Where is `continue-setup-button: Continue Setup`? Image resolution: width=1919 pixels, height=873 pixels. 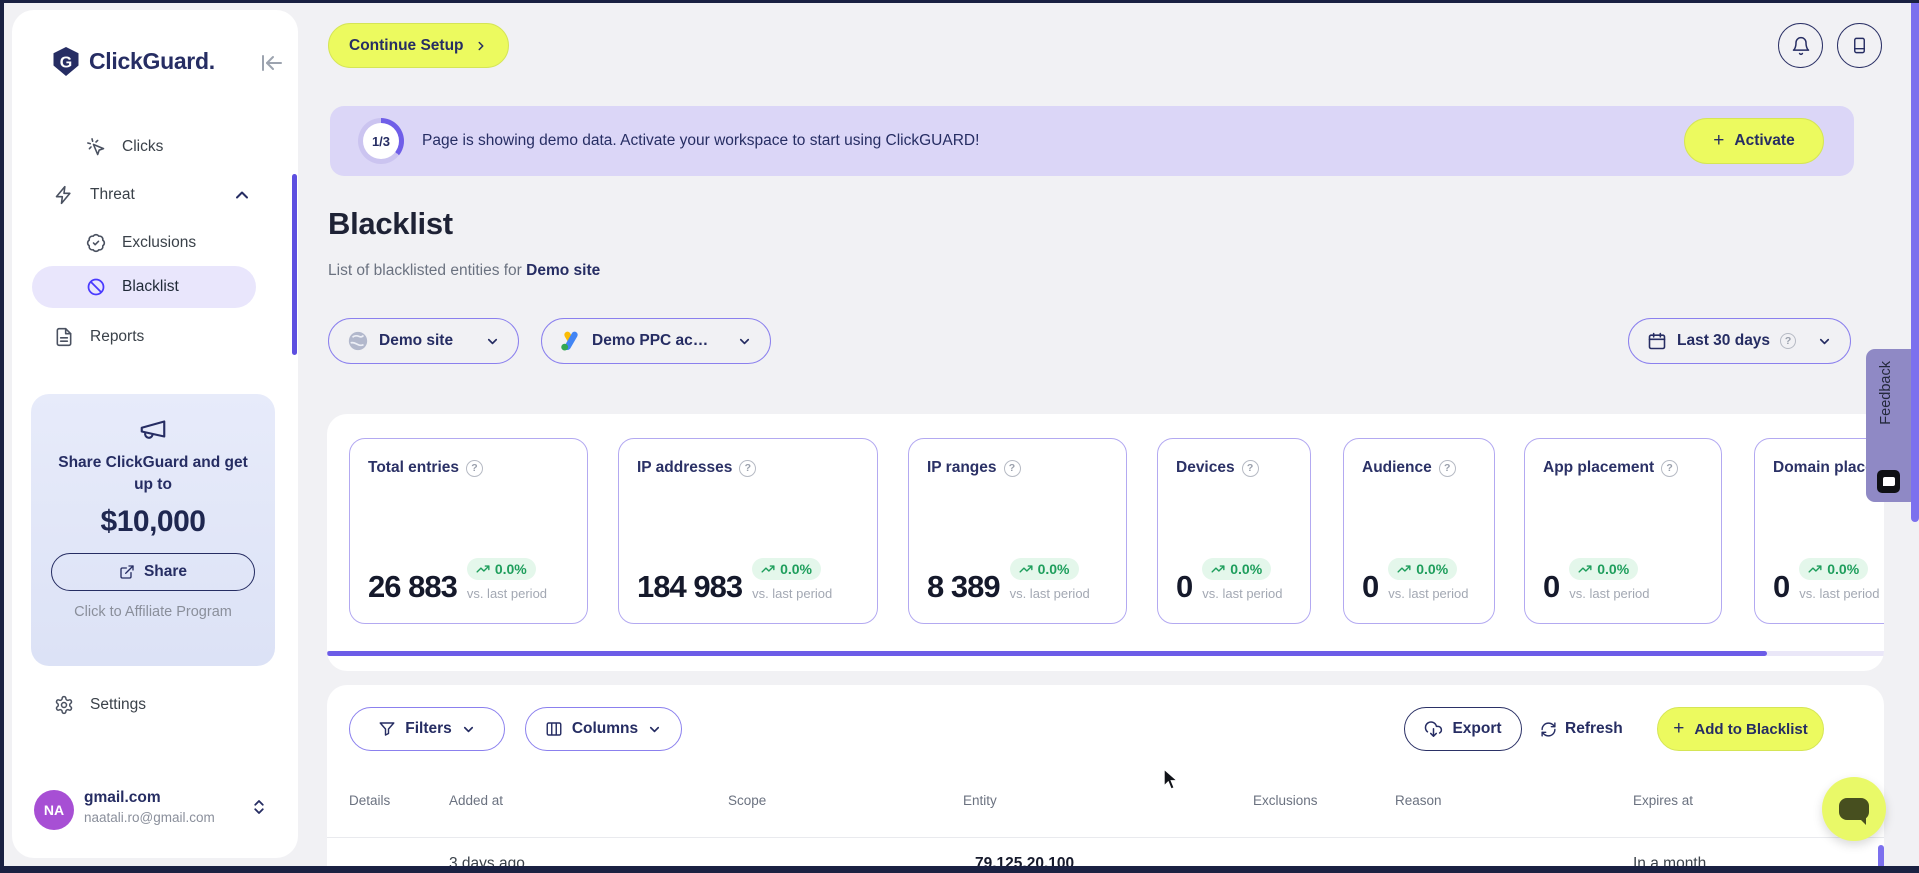
continue-setup-button: Continue Setup is located at coordinates (418, 45).